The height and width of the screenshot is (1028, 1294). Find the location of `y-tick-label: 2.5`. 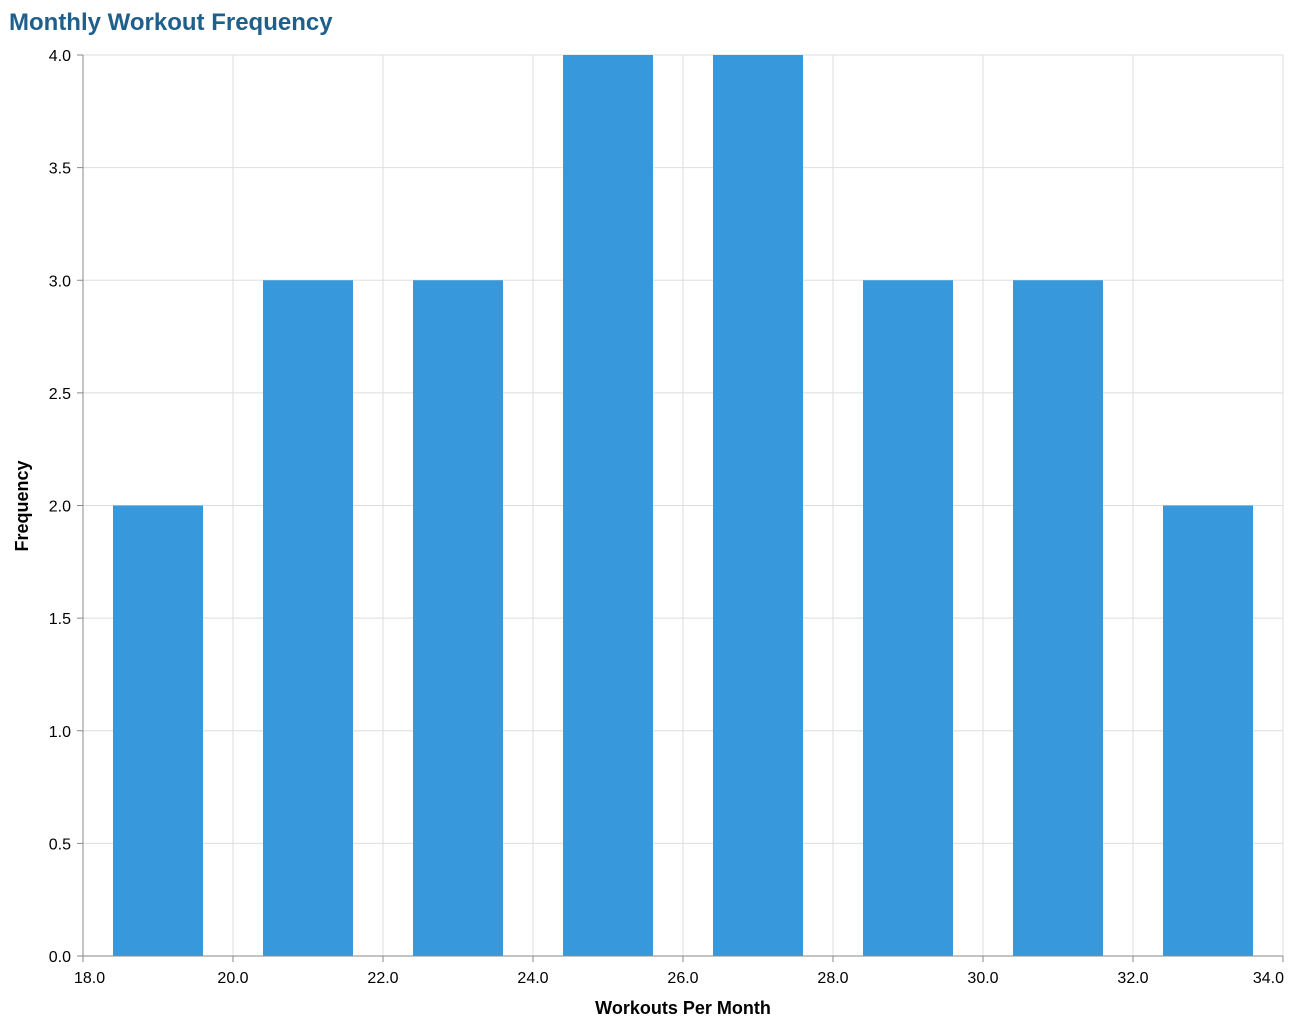

y-tick-label: 2.5 is located at coordinates (60, 394).